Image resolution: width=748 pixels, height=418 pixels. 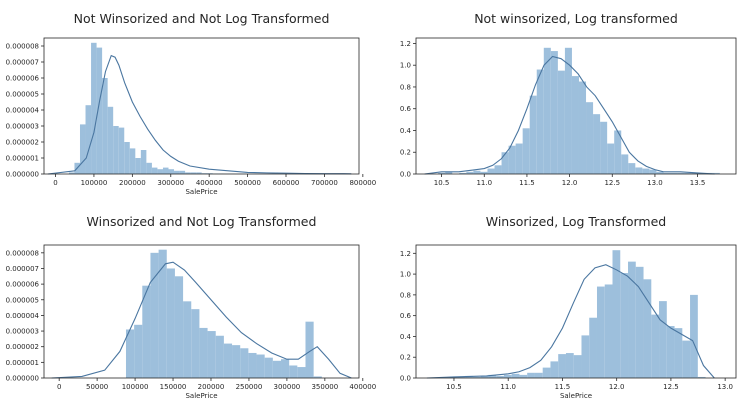 What do you see at coordinates (22, 159) in the screenshot?
I see `y-tick-label: 0.000001` at bounding box center [22, 159].